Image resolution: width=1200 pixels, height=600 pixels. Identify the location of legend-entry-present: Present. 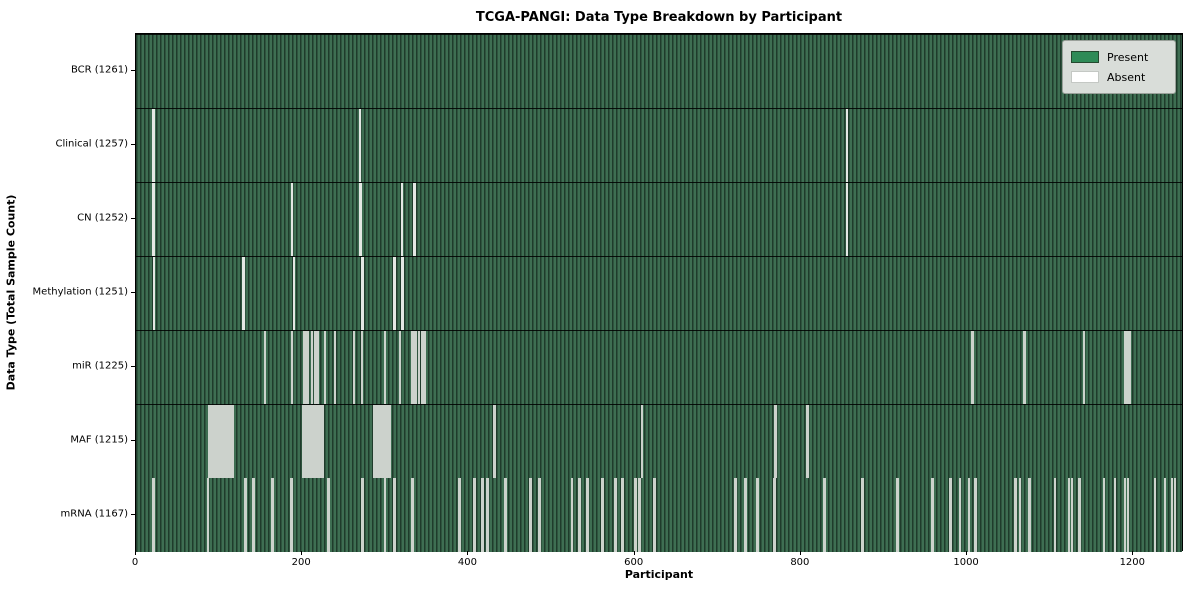
(1119, 57).